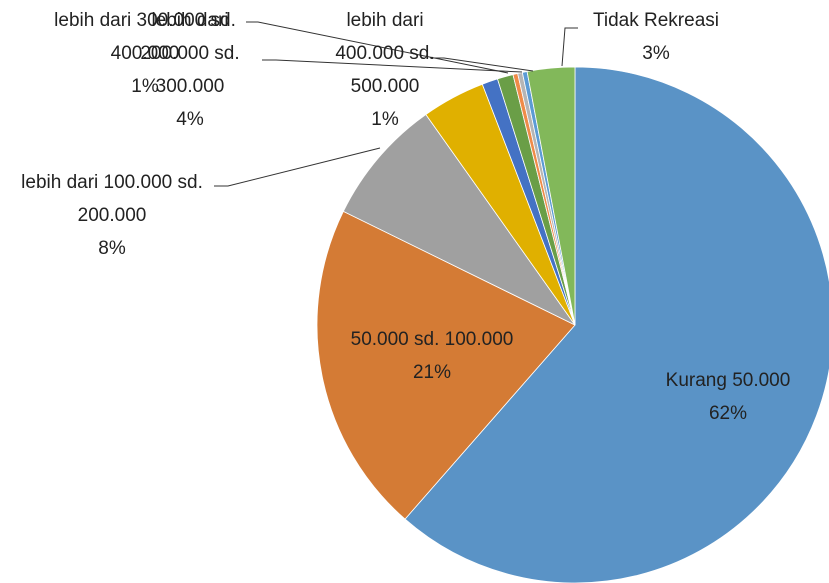 The image size is (829, 583). What do you see at coordinates (656, 37) in the screenshot?
I see `data-label: Tidak Rekreasi 3%` at bounding box center [656, 37].